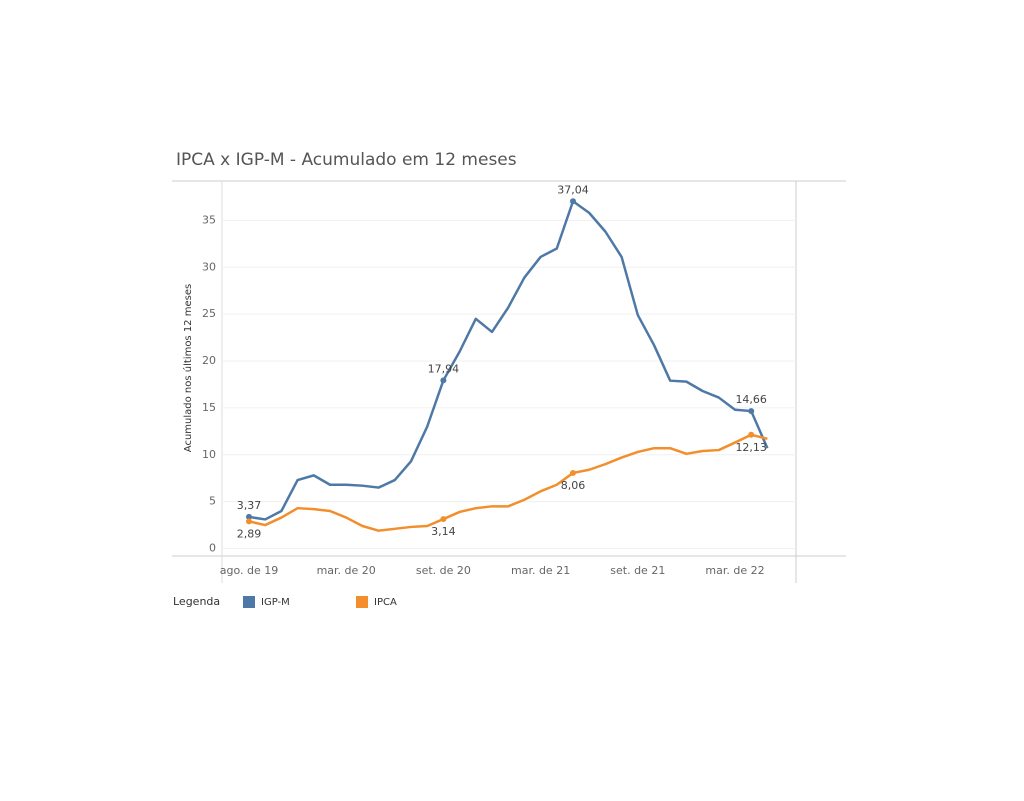 This screenshot has width=1024, height=801. What do you see at coordinates (573, 485) in the screenshot?
I see `data-label: 8,06` at bounding box center [573, 485].